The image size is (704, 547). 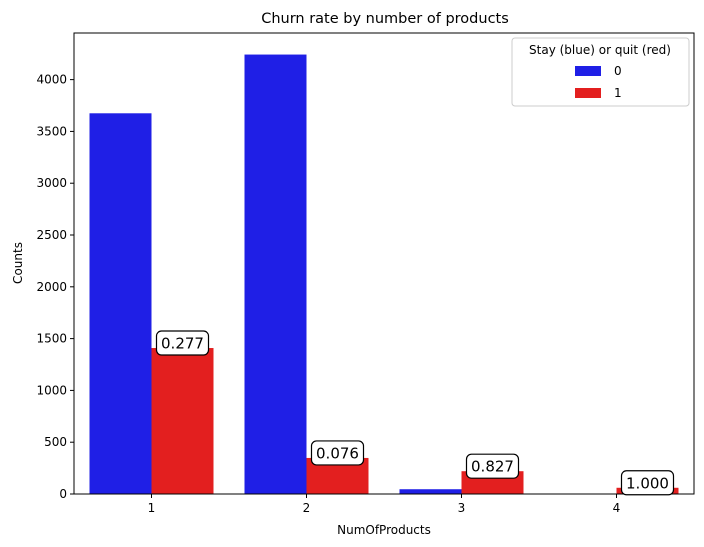 What do you see at coordinates (618, 93) in the screenshot?
I see `legend-label-1: 1` at bounding box center [618, 93].